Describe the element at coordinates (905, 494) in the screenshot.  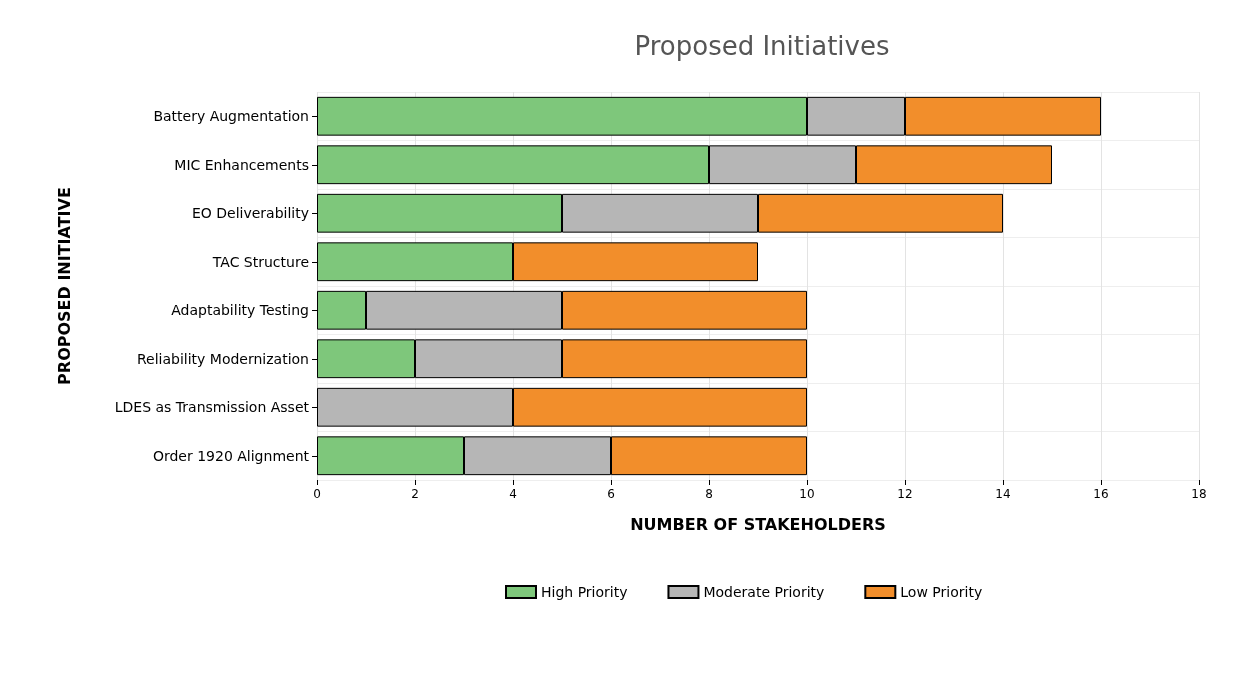
I see `x-tick-label: 12` at that location.